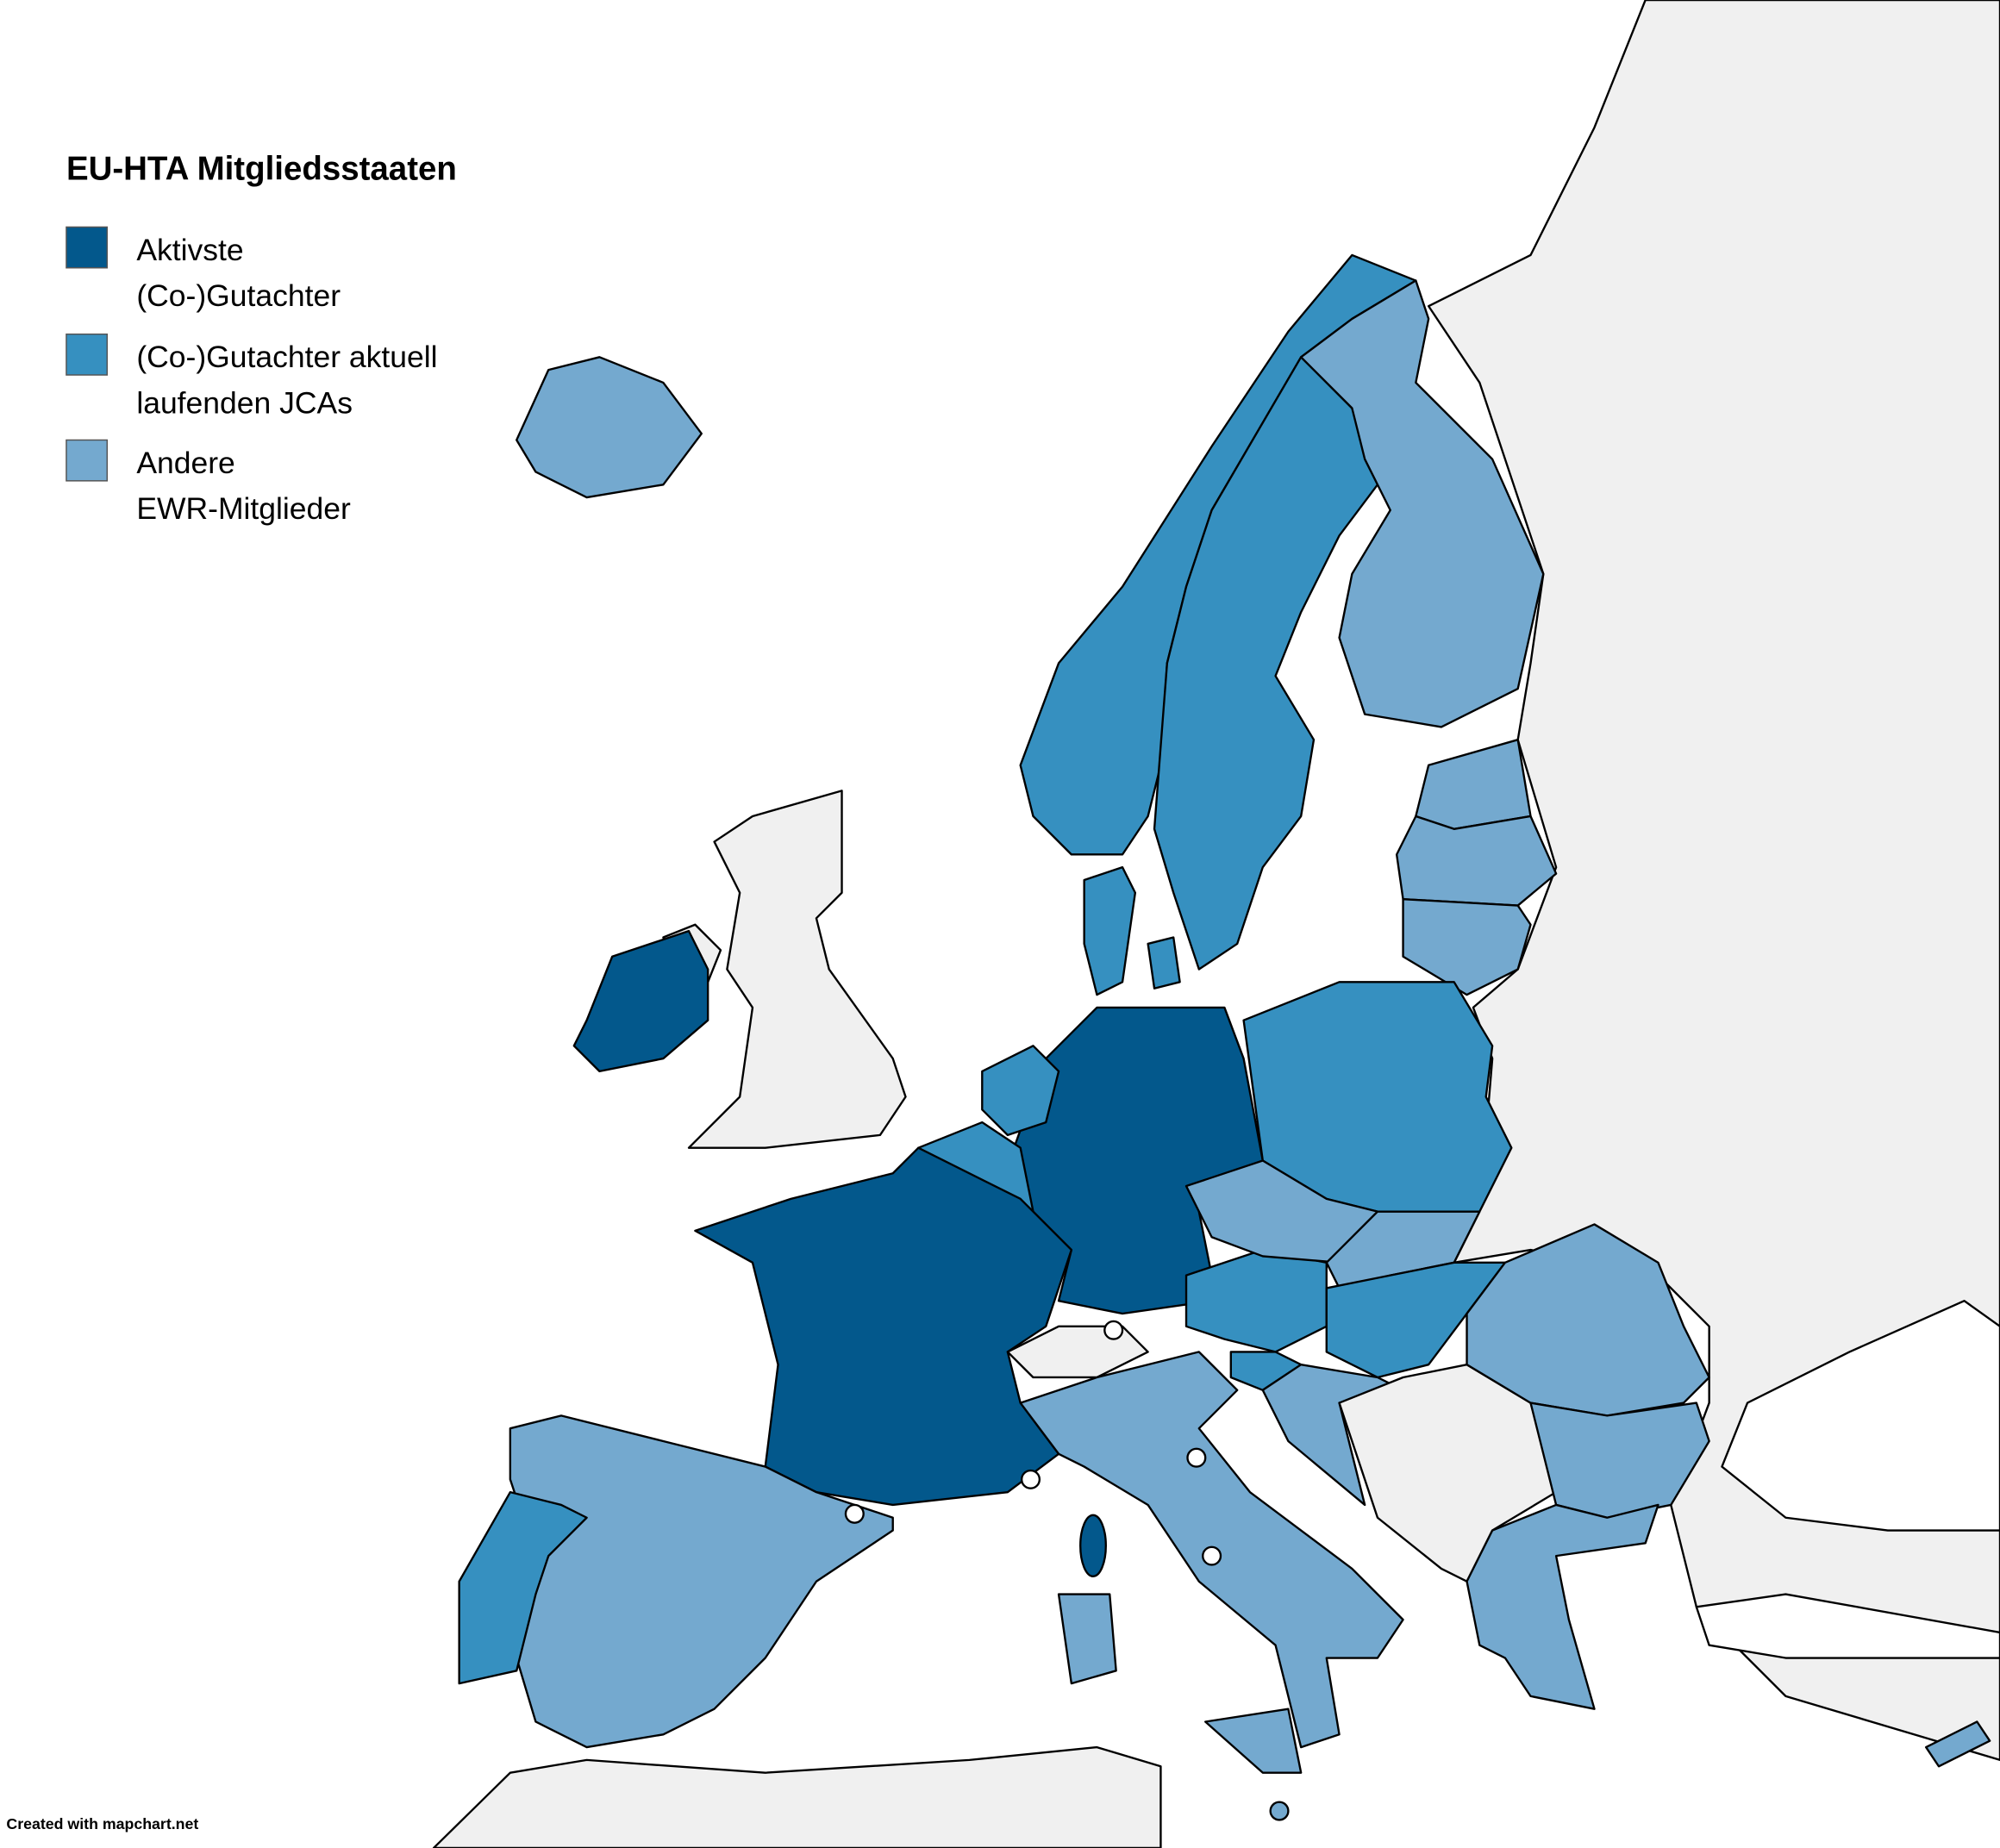 The height and width of the screenshot is (1848, 2000). Describe the element at coordinates (102, 1823) in the screenshot. I see `footer: Created with mapchart.net` at that location.